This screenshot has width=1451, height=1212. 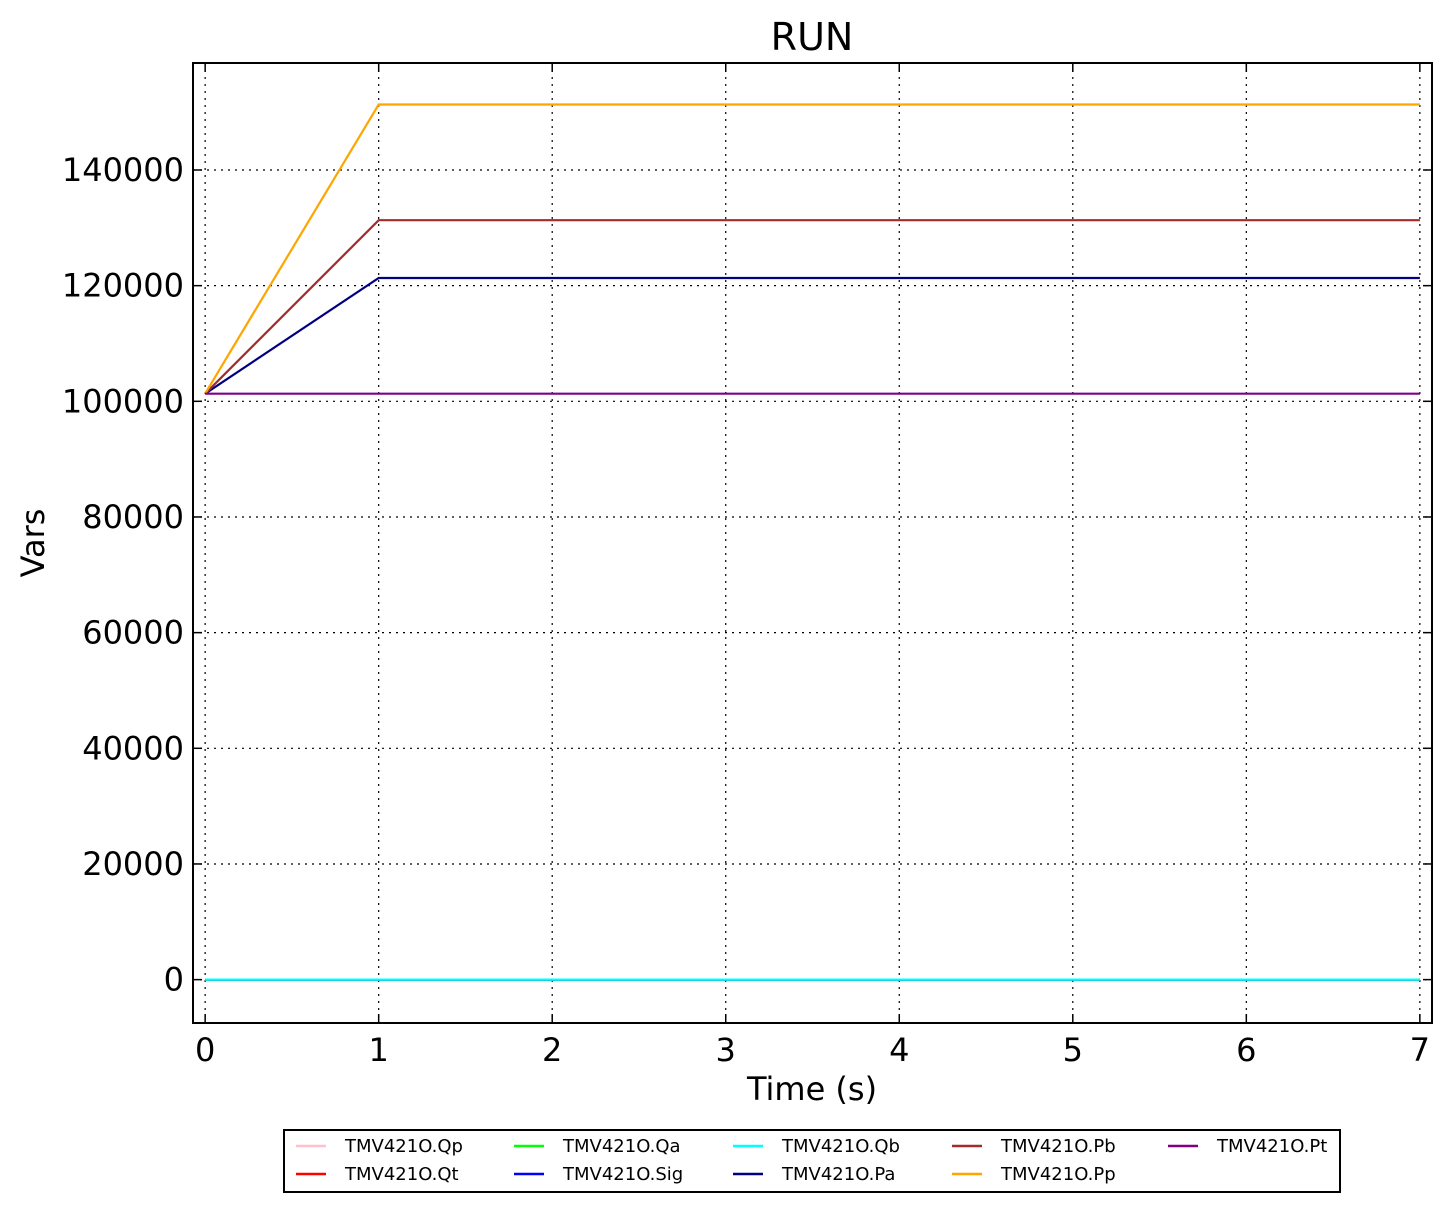 I want to click on legend-label: TMV421O.Pt, so click(x=1271, y=1146).